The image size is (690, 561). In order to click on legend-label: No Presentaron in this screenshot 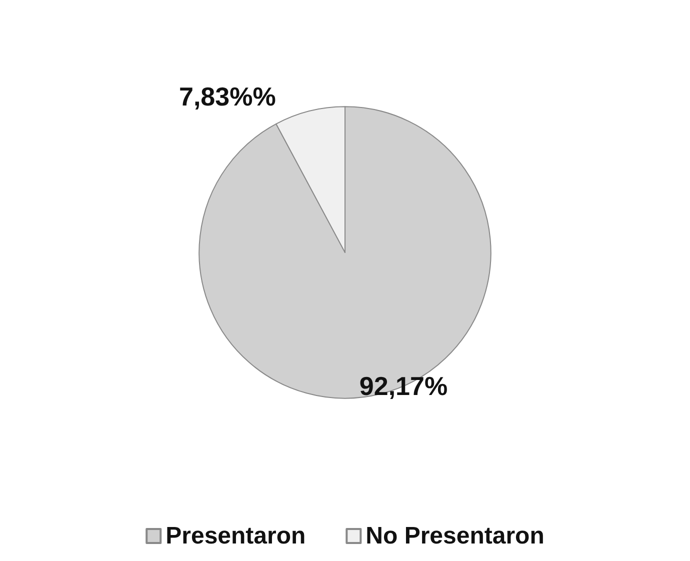, I will do `click(455, 536)`.